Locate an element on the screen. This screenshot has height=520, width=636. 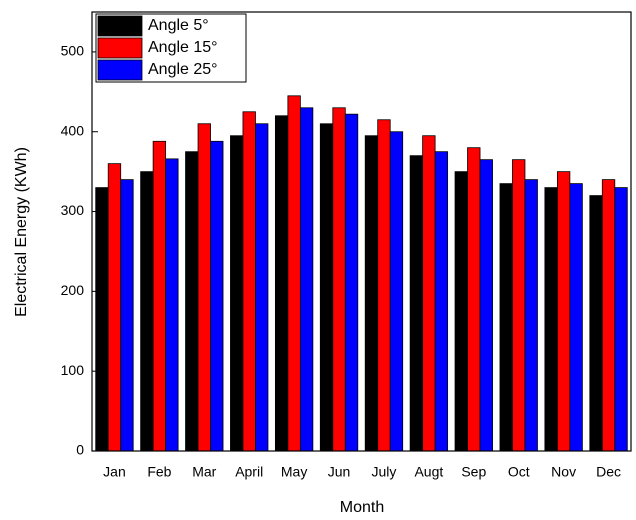
legend-label: Angle 15° is located at coordinates (183, 47).